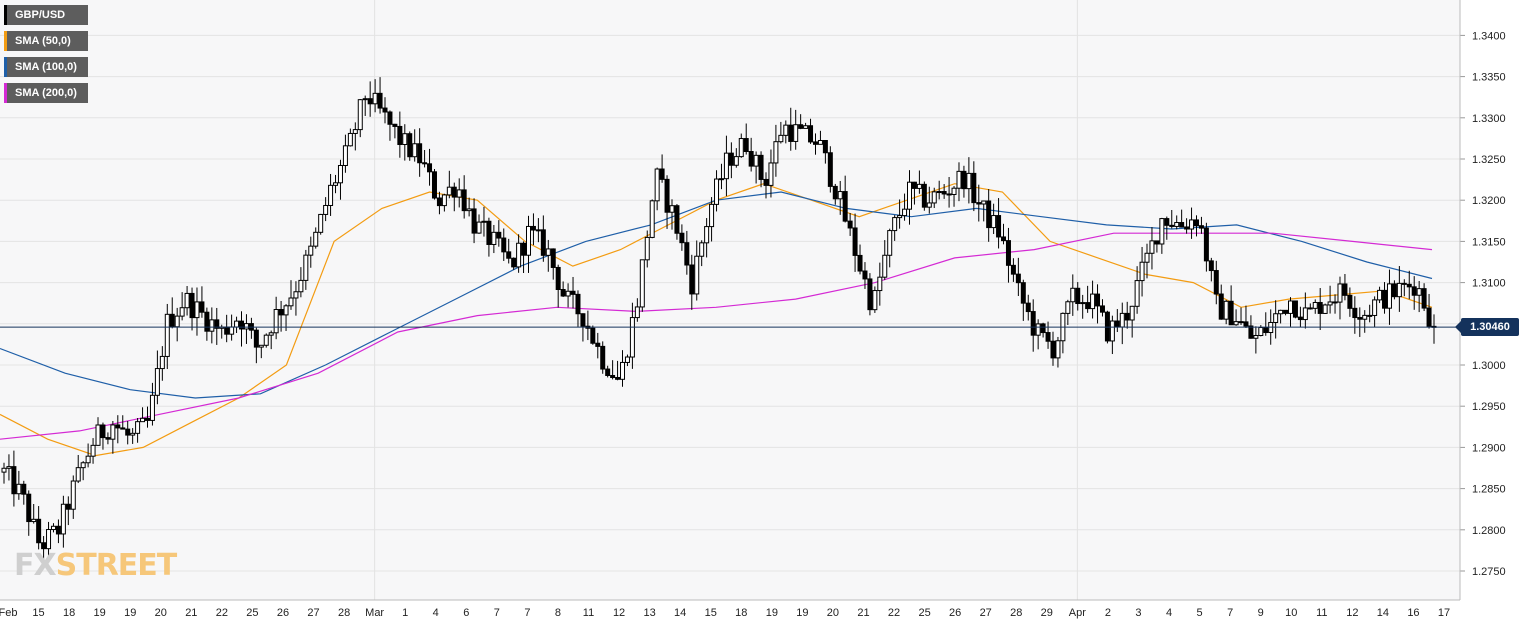  I want to click on legend-item-sma-100: SMA (100,0), so click(46, 67).